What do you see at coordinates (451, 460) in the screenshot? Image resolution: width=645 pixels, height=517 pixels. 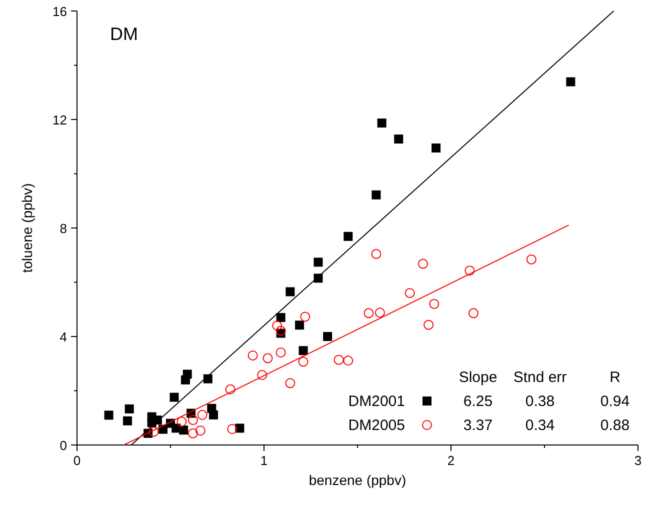 I see `x-tick-label: 2` at bounding box center [451, 460].